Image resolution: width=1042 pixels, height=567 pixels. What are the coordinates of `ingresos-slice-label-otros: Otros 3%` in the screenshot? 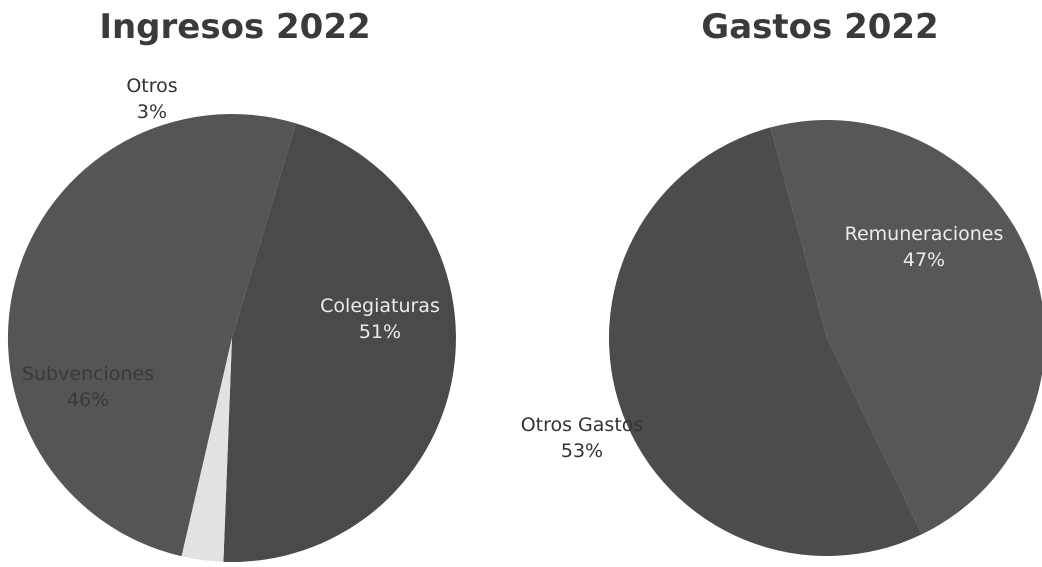 It's located at (151, 99).